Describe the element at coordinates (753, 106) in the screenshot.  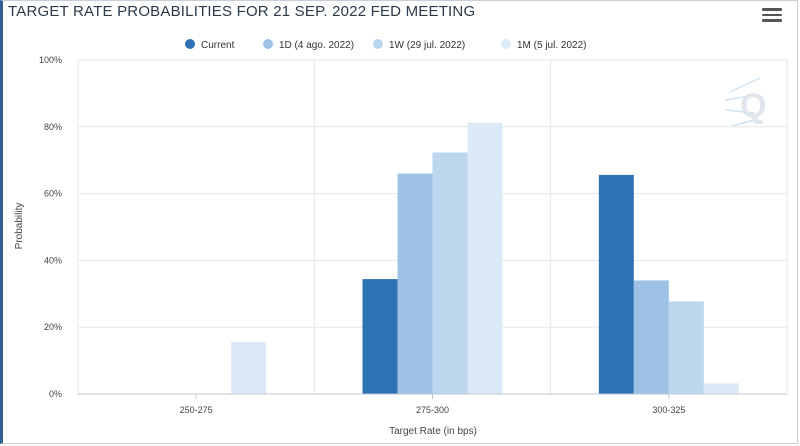
I see `watermark-text: Q` at that location.